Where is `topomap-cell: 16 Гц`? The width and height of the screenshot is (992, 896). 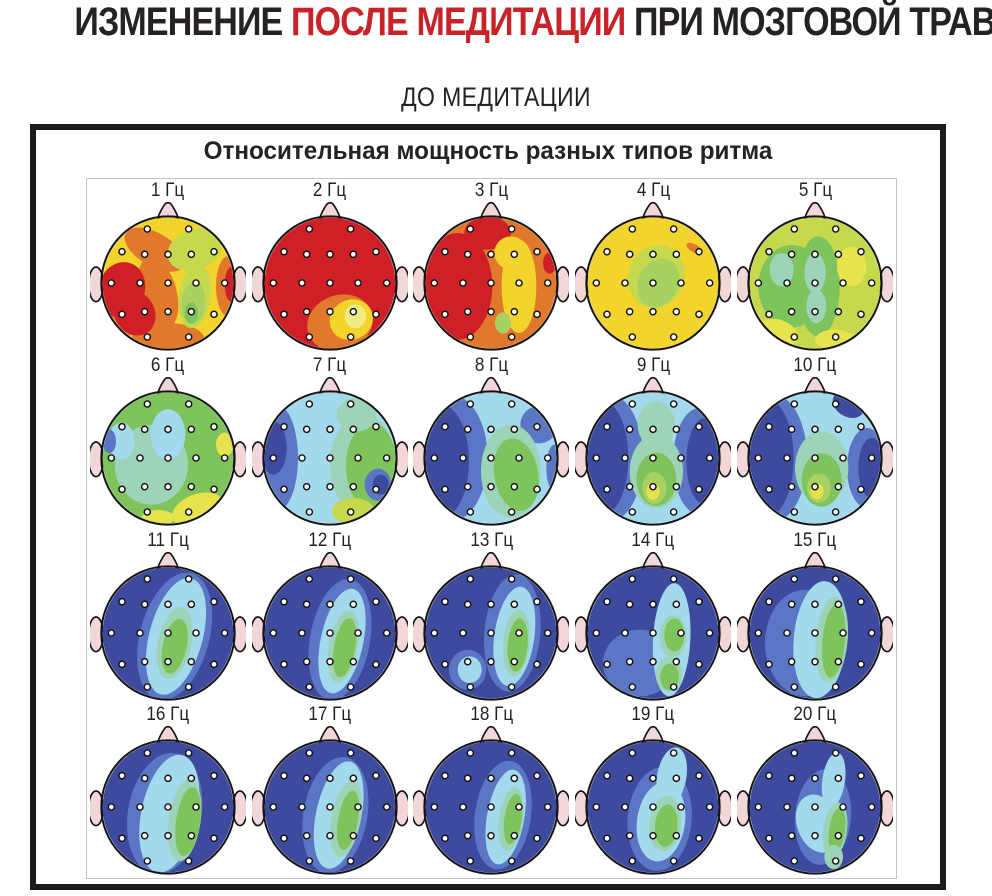 topomap-cell: 16 Гц is located at coordinates (168, 790).